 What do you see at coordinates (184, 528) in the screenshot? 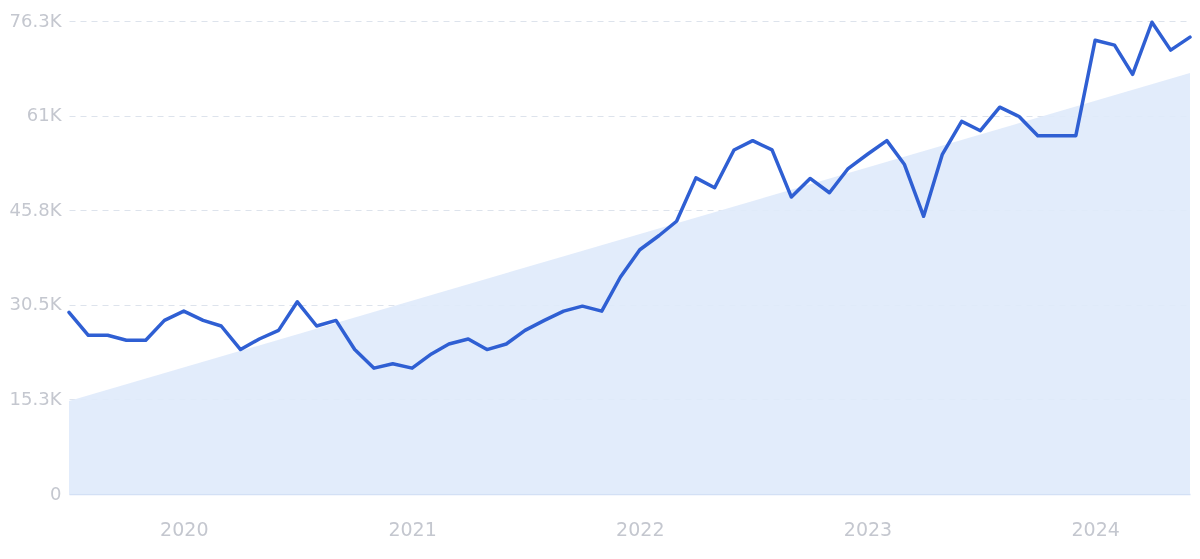
I see `x-tick-label: 2020` at bounding box center [184, 528].